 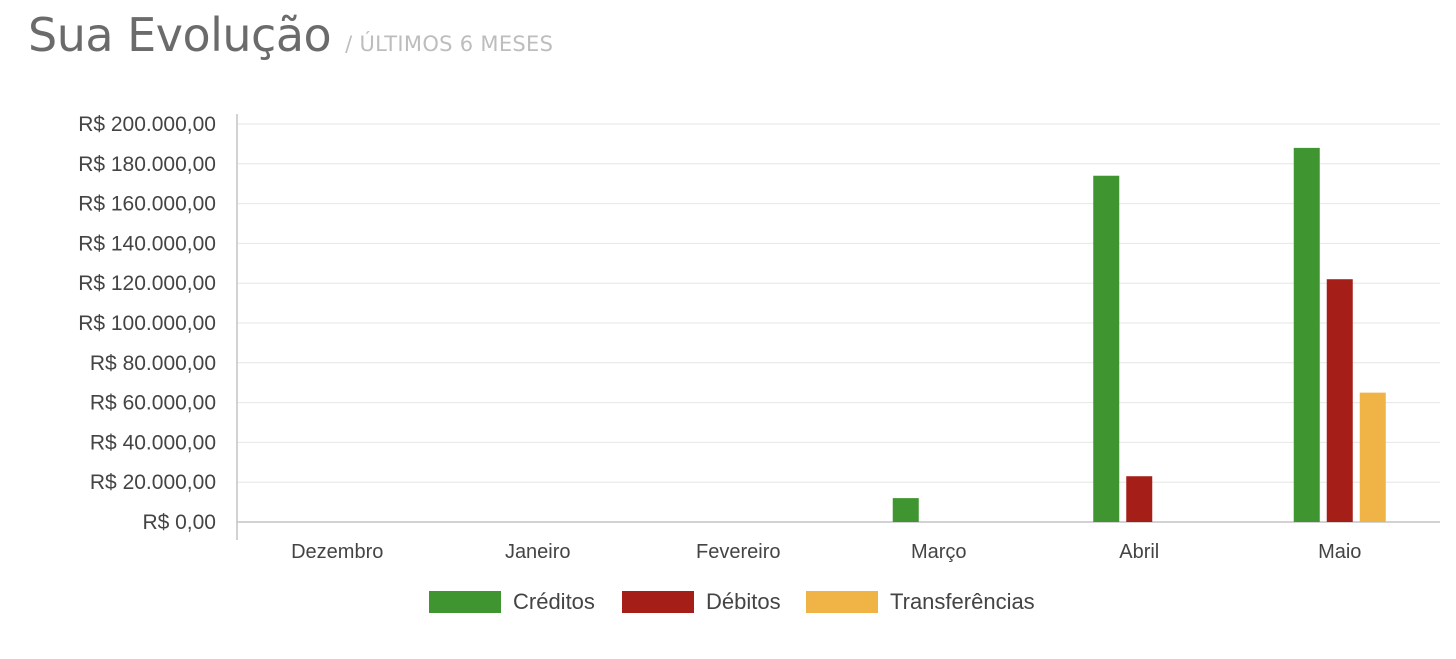 What do you see at coordinates (1106, 349) in the screenshot?
I see `bar-créditos-abril` at bounding box center [1106, 349].